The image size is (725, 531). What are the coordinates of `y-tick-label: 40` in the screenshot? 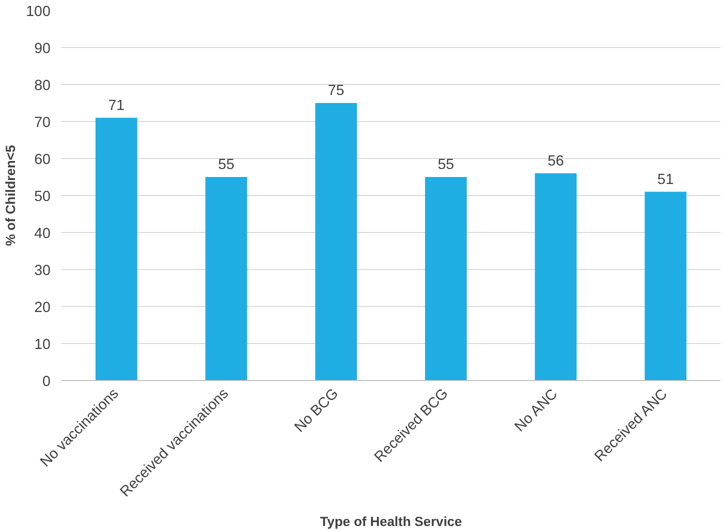 It's located at (42, 234).